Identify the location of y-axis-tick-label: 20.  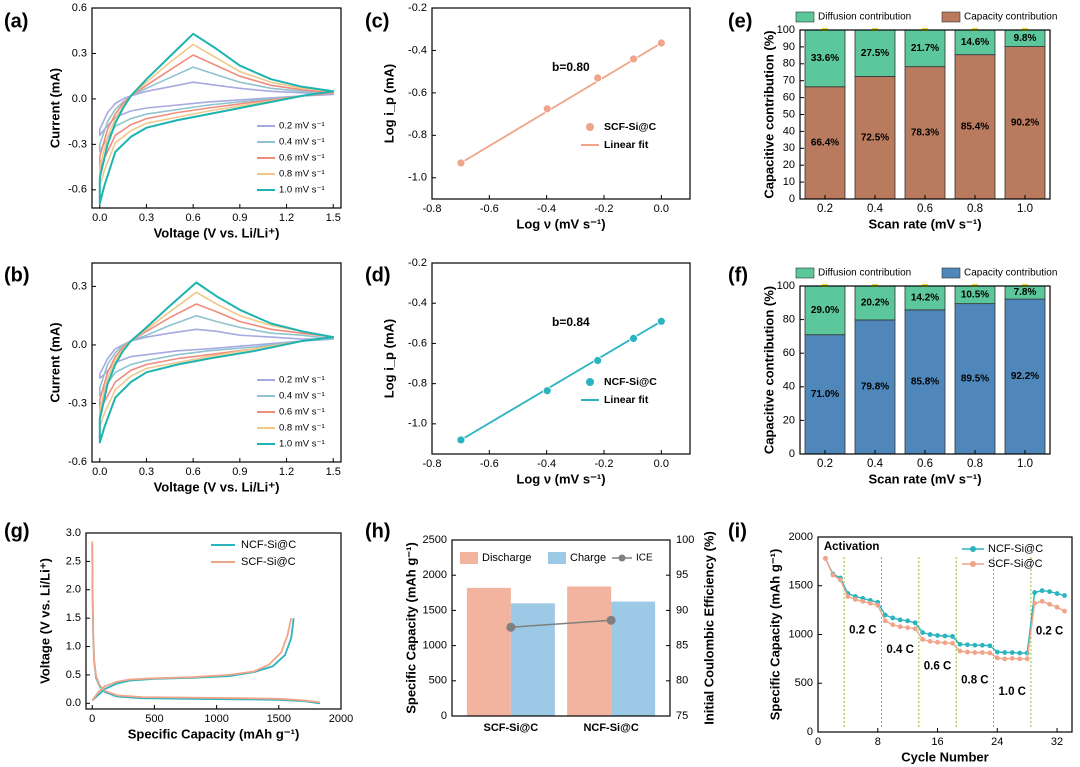
(789, 420).